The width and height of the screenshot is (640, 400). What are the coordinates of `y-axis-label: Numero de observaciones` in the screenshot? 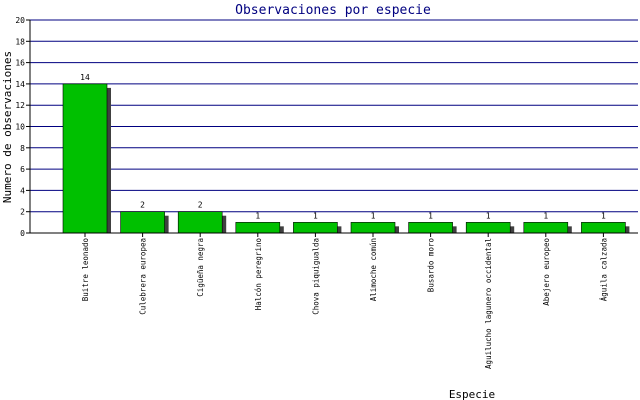 It's located at (7, 127).